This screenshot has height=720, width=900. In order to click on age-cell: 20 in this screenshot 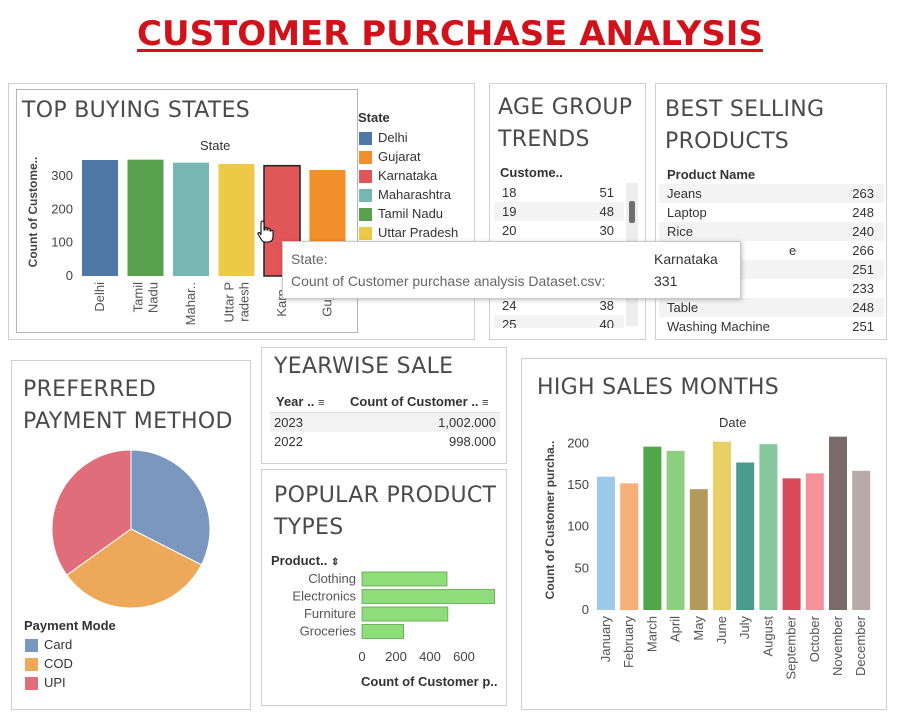, I will do `click(509, 230)`.